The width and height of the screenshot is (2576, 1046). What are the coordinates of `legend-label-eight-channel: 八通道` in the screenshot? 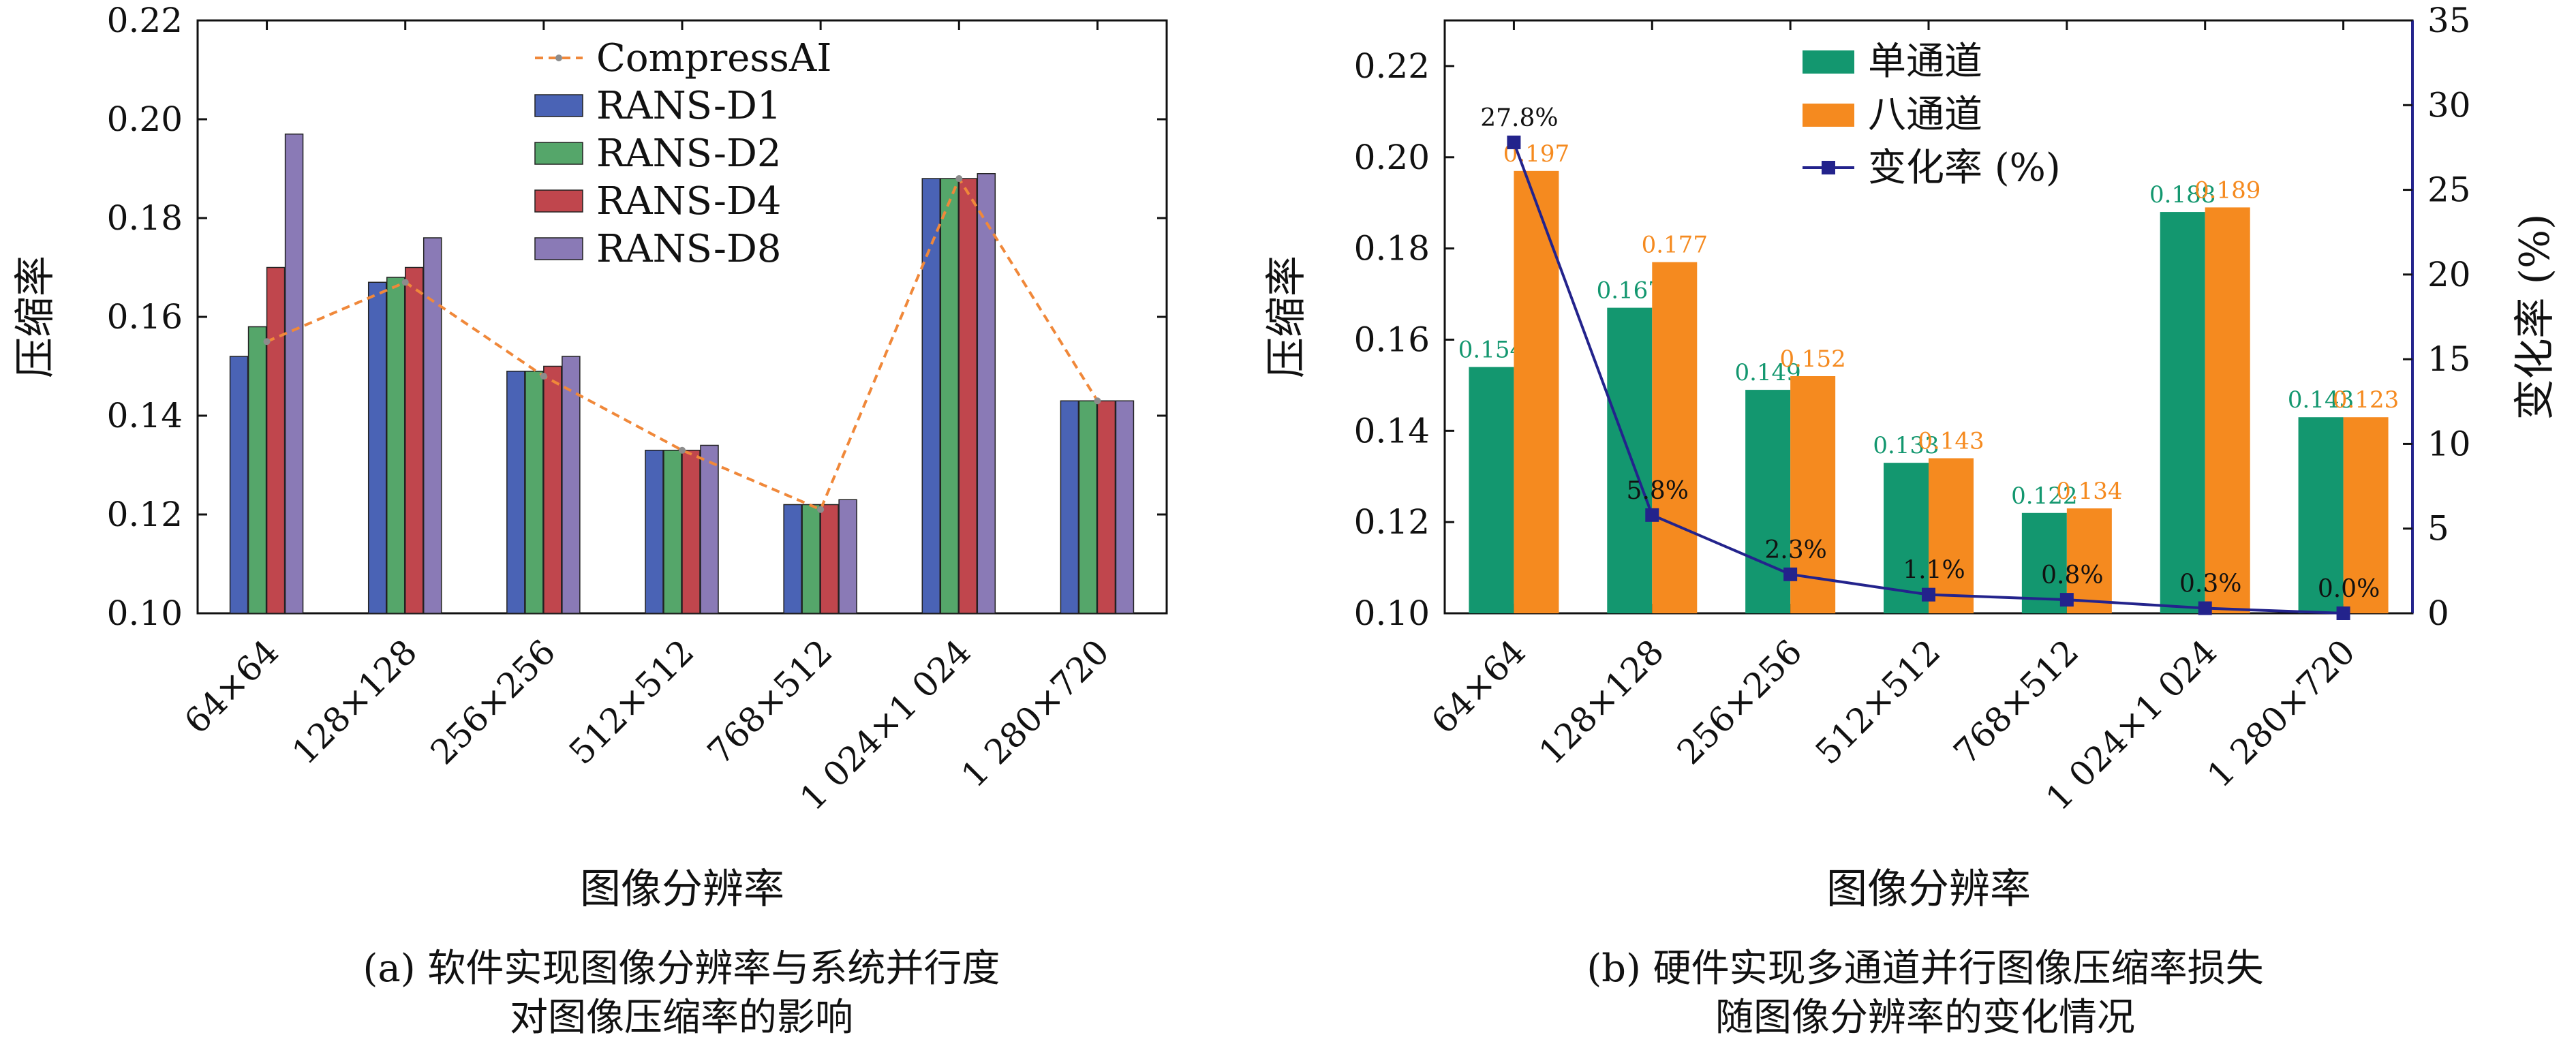 It's located at (1925, 115).